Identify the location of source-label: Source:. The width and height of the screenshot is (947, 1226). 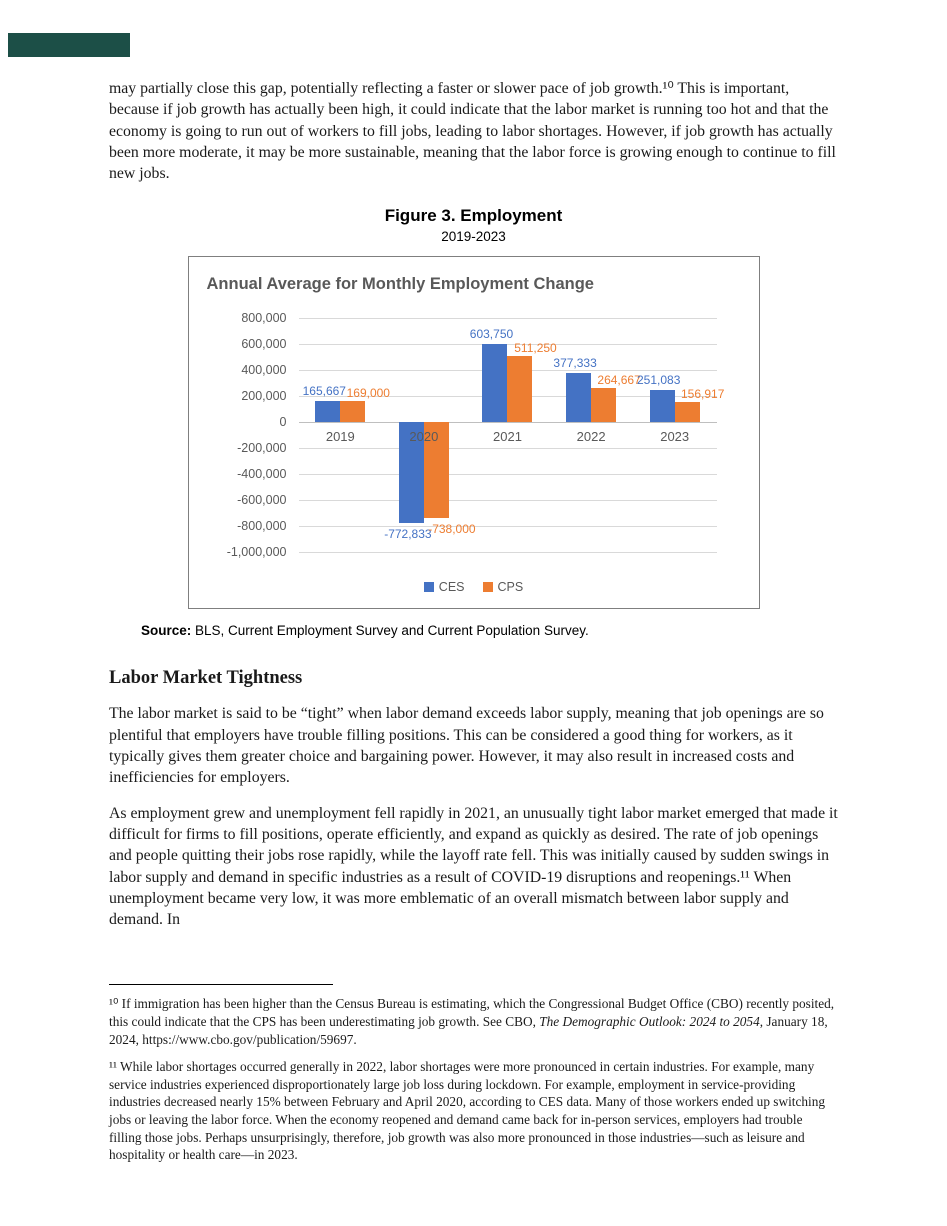
(166, 631).